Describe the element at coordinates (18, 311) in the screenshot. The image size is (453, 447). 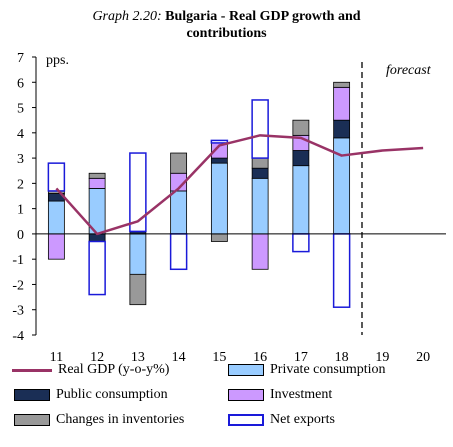
I see `y-tick-label: -3` at that location.